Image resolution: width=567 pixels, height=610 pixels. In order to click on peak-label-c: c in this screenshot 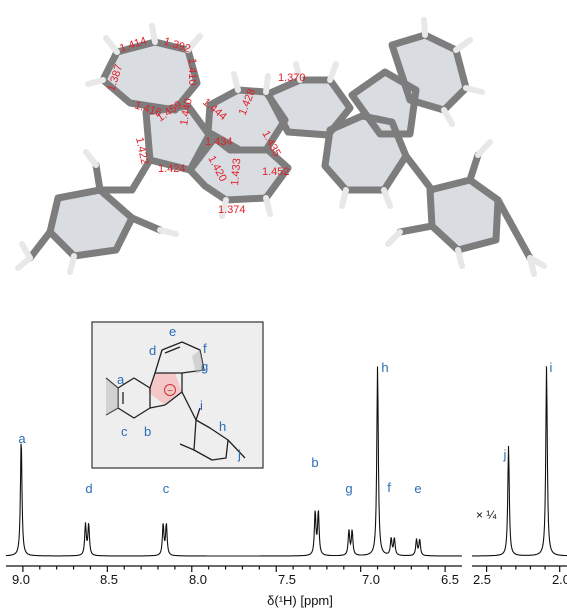, I will do `click(166, 488)`.